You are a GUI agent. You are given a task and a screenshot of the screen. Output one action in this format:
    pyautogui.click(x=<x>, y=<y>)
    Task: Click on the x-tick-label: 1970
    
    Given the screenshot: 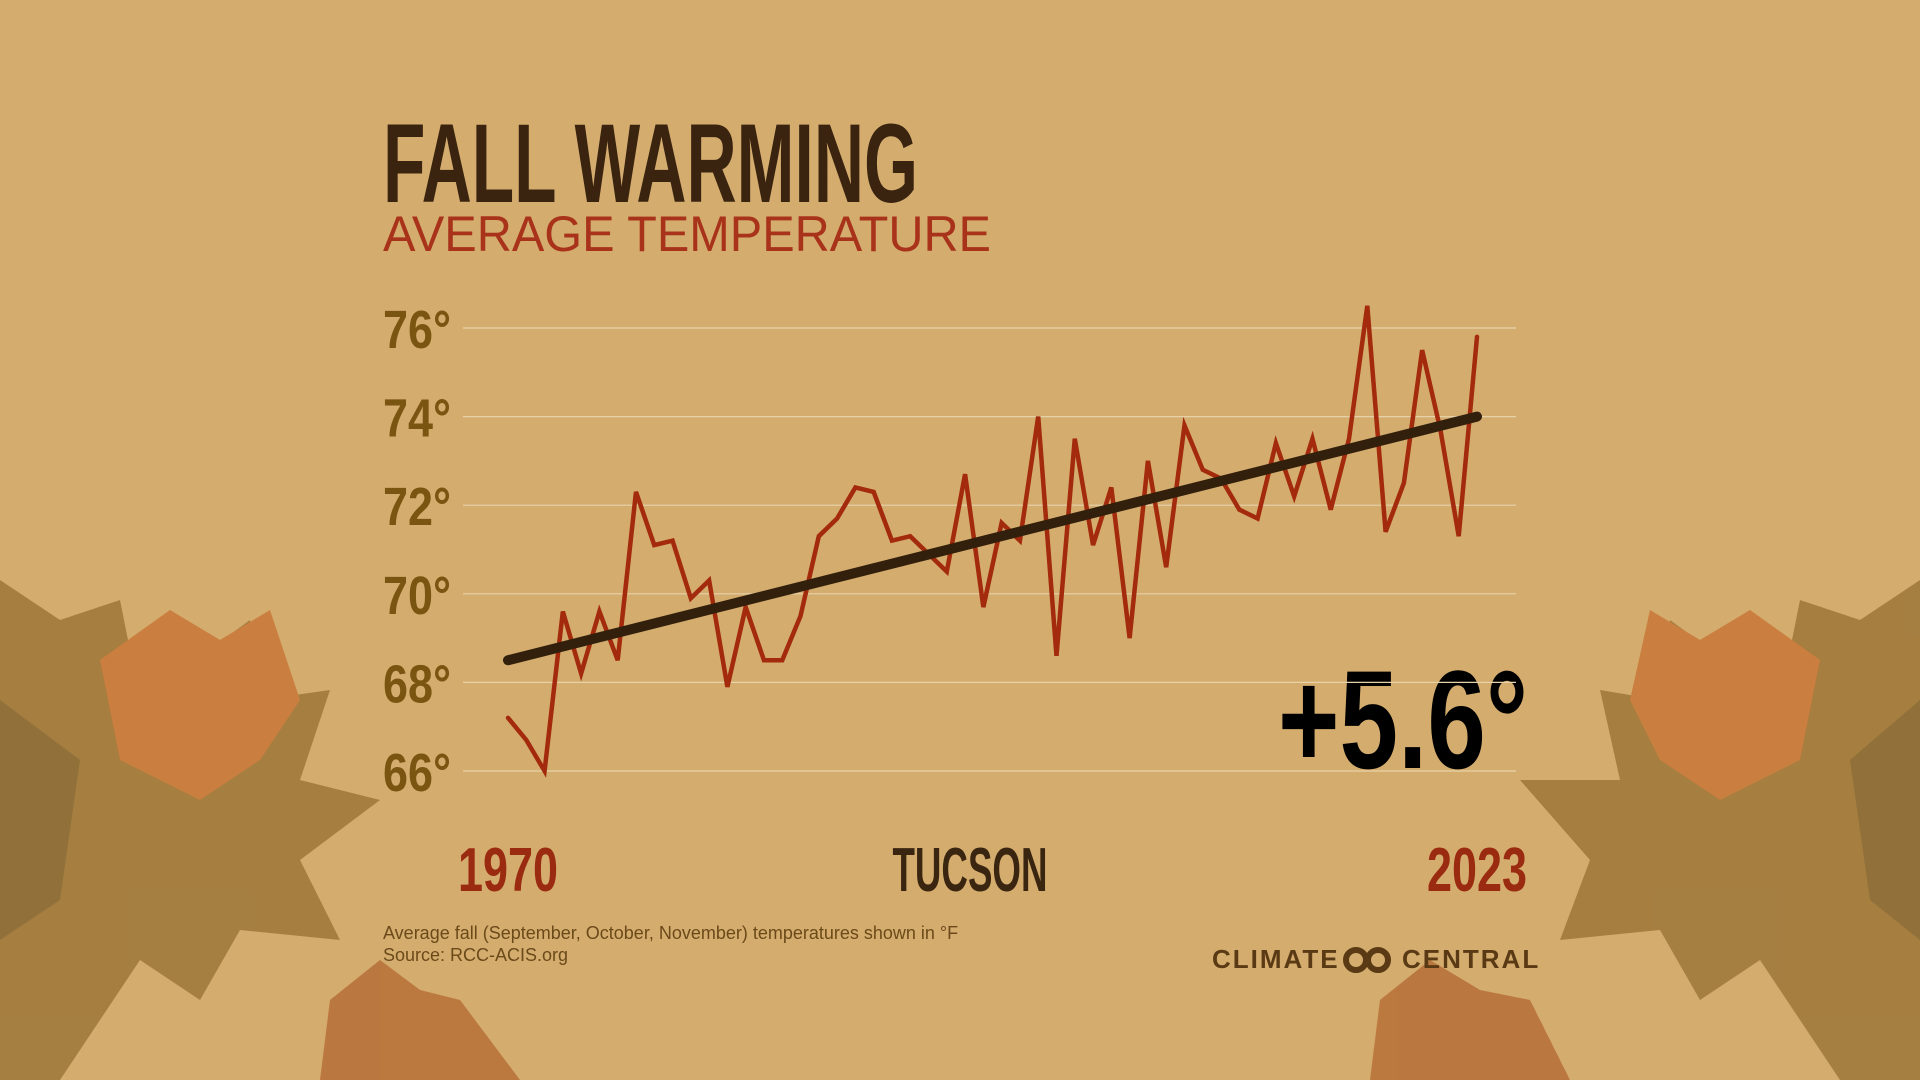 What is the action you would take?
    pyautogui.click(x=508, y=870)
    